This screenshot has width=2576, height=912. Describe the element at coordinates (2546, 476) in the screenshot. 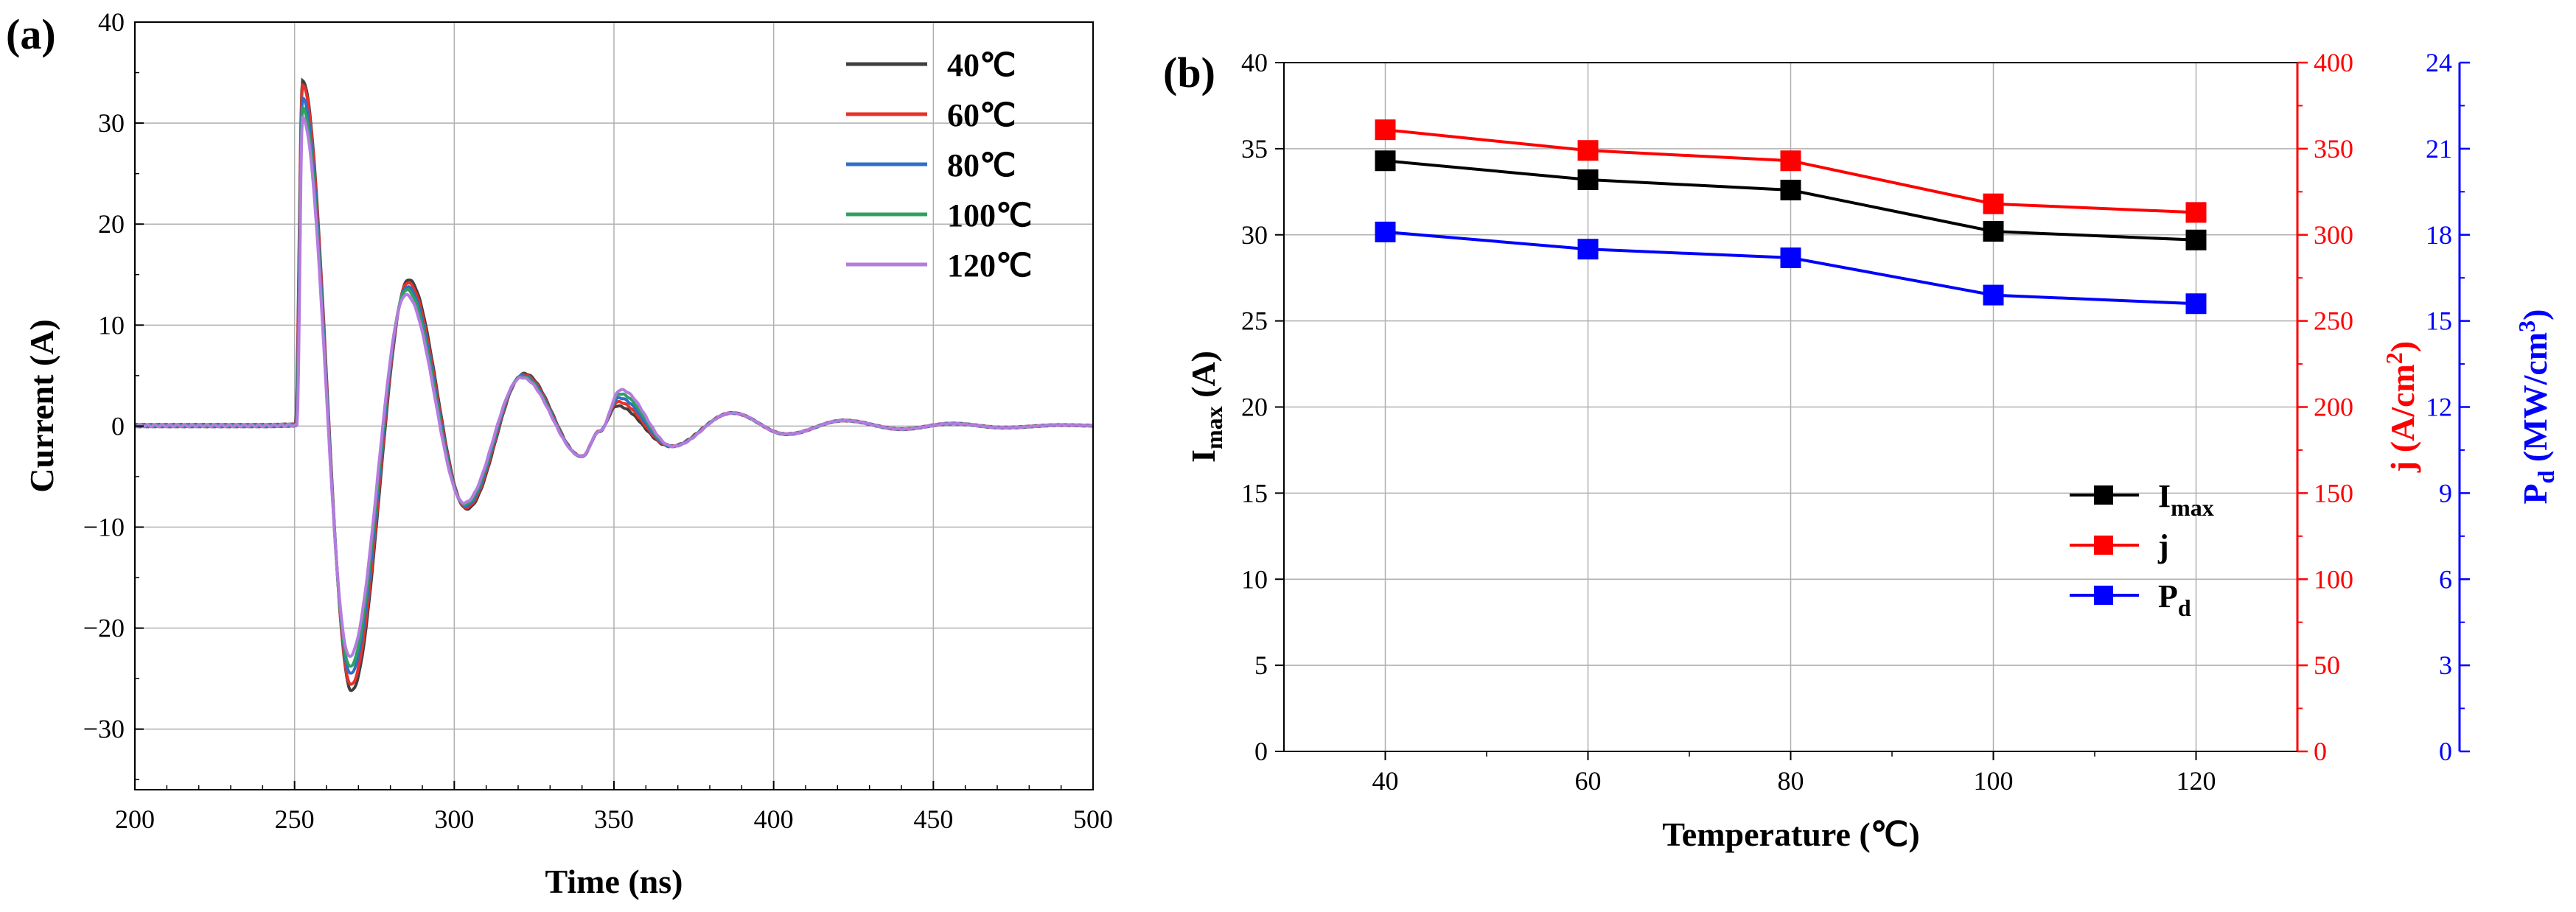

I see `chart-b-ylabel-right2-sub: d` at that location.